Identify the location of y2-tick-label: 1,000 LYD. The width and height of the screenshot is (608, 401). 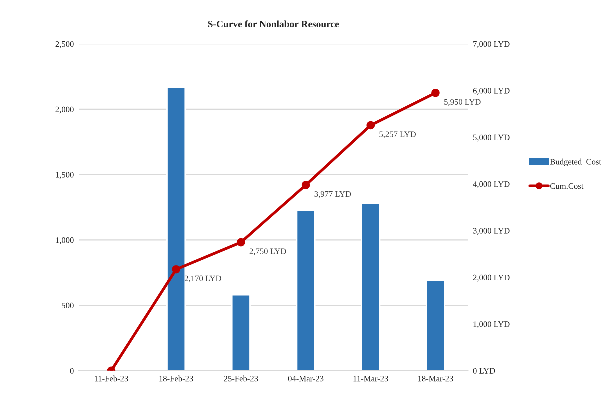
(492, 325).